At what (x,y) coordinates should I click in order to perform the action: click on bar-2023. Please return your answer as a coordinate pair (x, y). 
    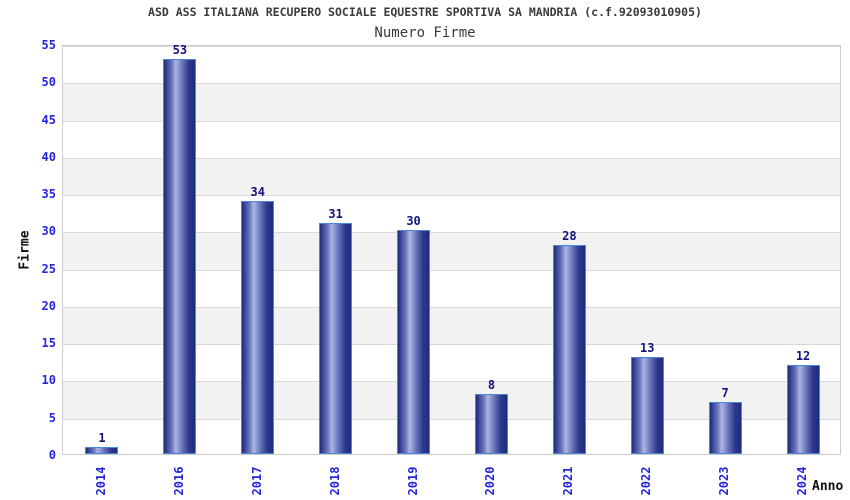
    Looking at the image, I should click on (725, 428).